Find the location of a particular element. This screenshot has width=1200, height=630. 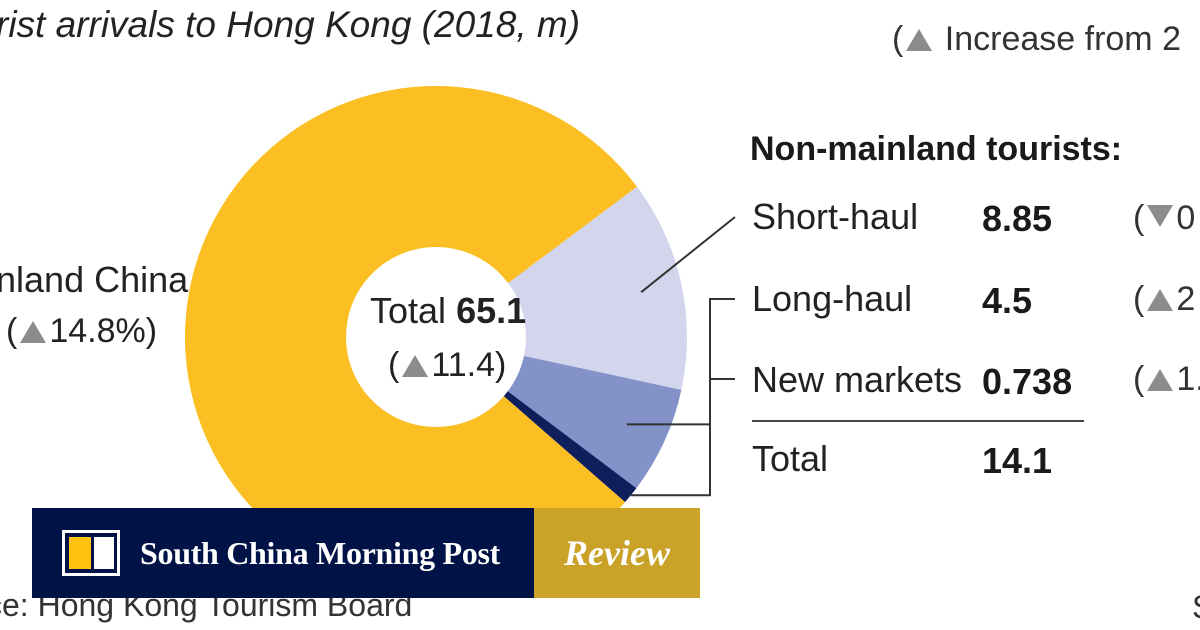

legend-note: ( Increase from 2 is located at coordinates (1036, 39).